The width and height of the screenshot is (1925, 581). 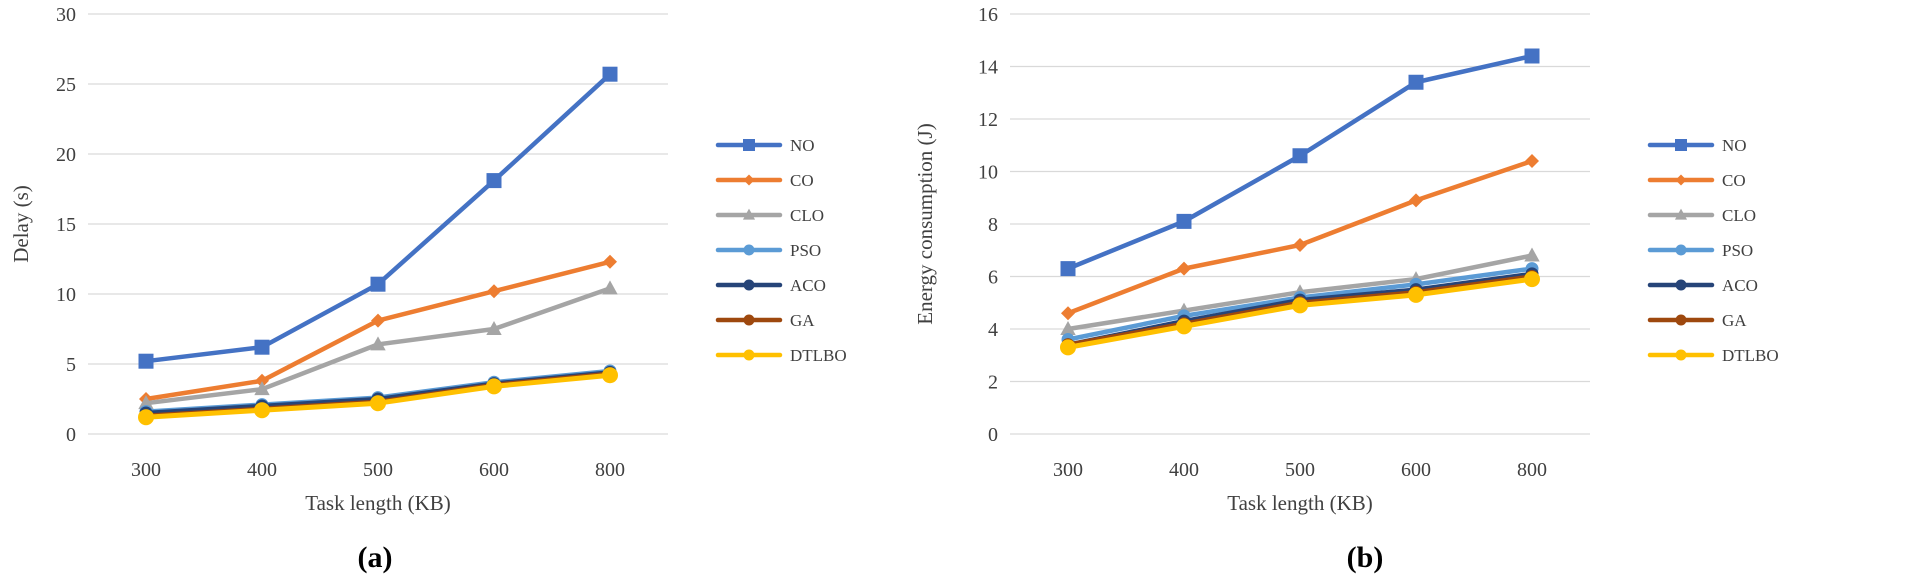 What do you see at coordinates (925, 223) in the screenshot?
I see `y-axis-title: Energy consumption (J)` at bounding box center [925, 223].